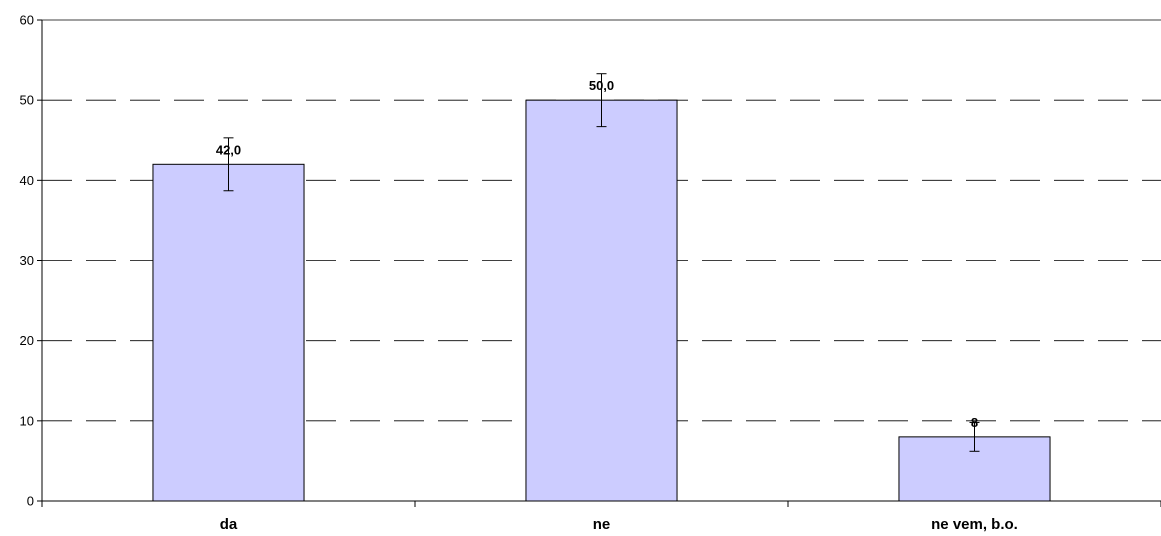  I want to click on x-category-label: ne vem, b.o., so click(974, 524).